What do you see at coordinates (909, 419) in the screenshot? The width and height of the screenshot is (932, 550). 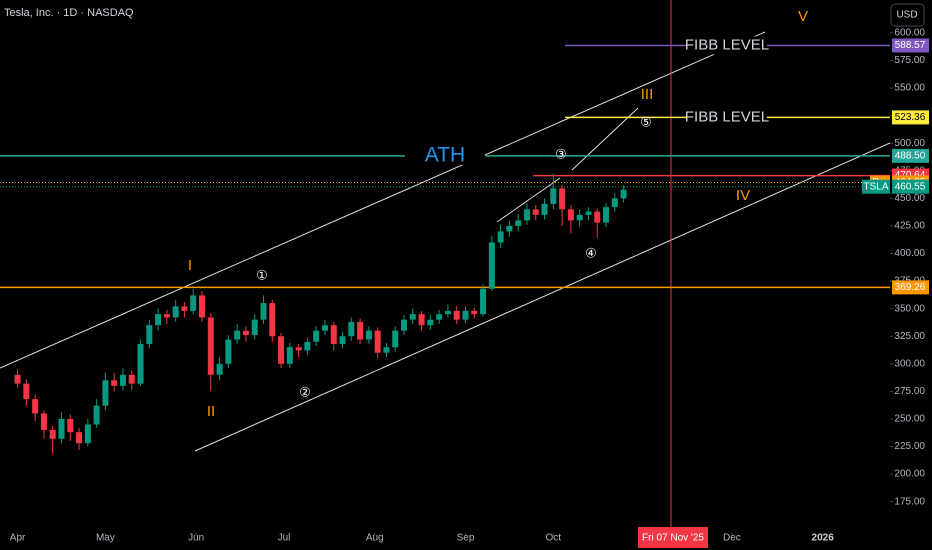 I see `y-tick-label: 250.00` at bounding box center [909, 419].